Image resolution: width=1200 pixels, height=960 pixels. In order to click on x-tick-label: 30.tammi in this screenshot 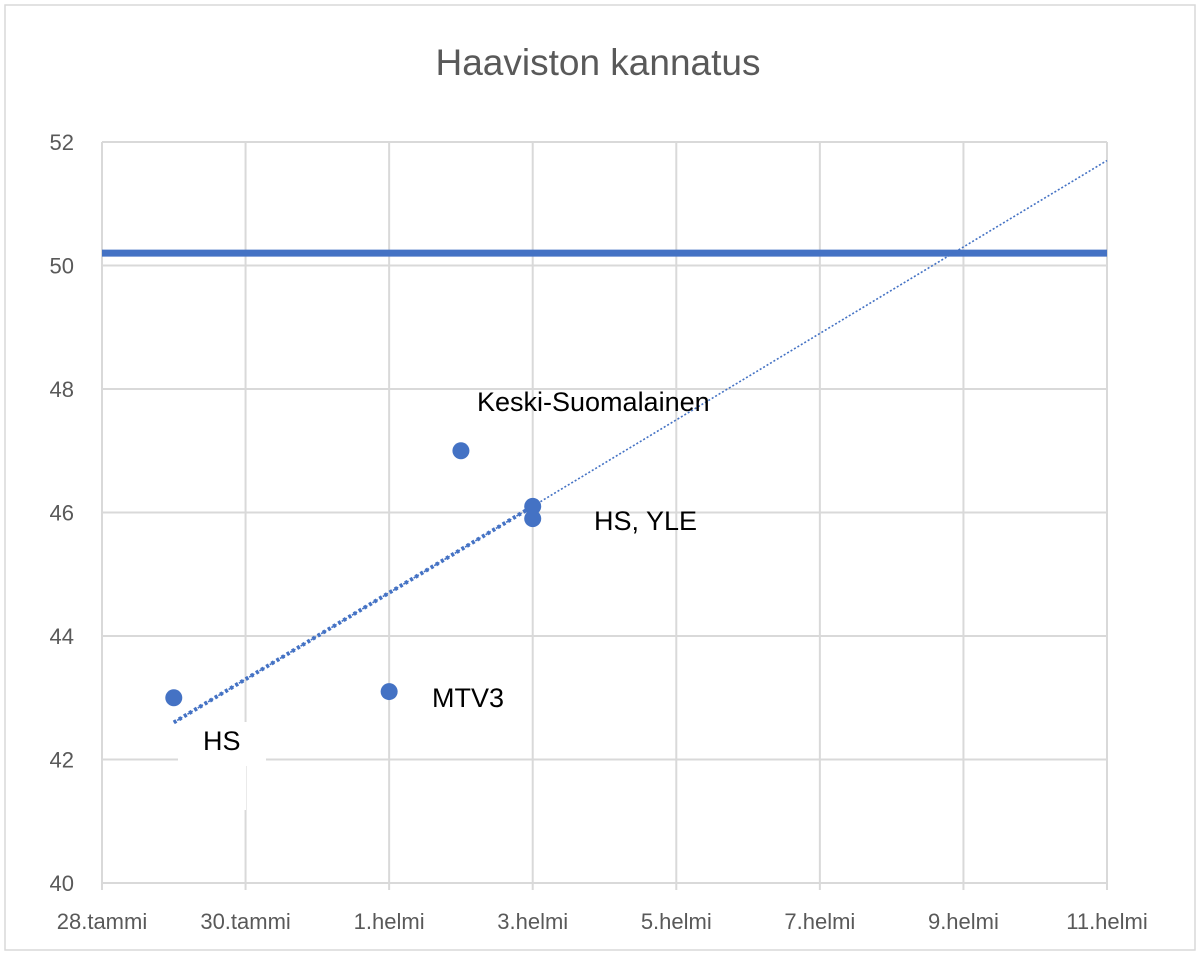, I will do `click(245, 921)`.